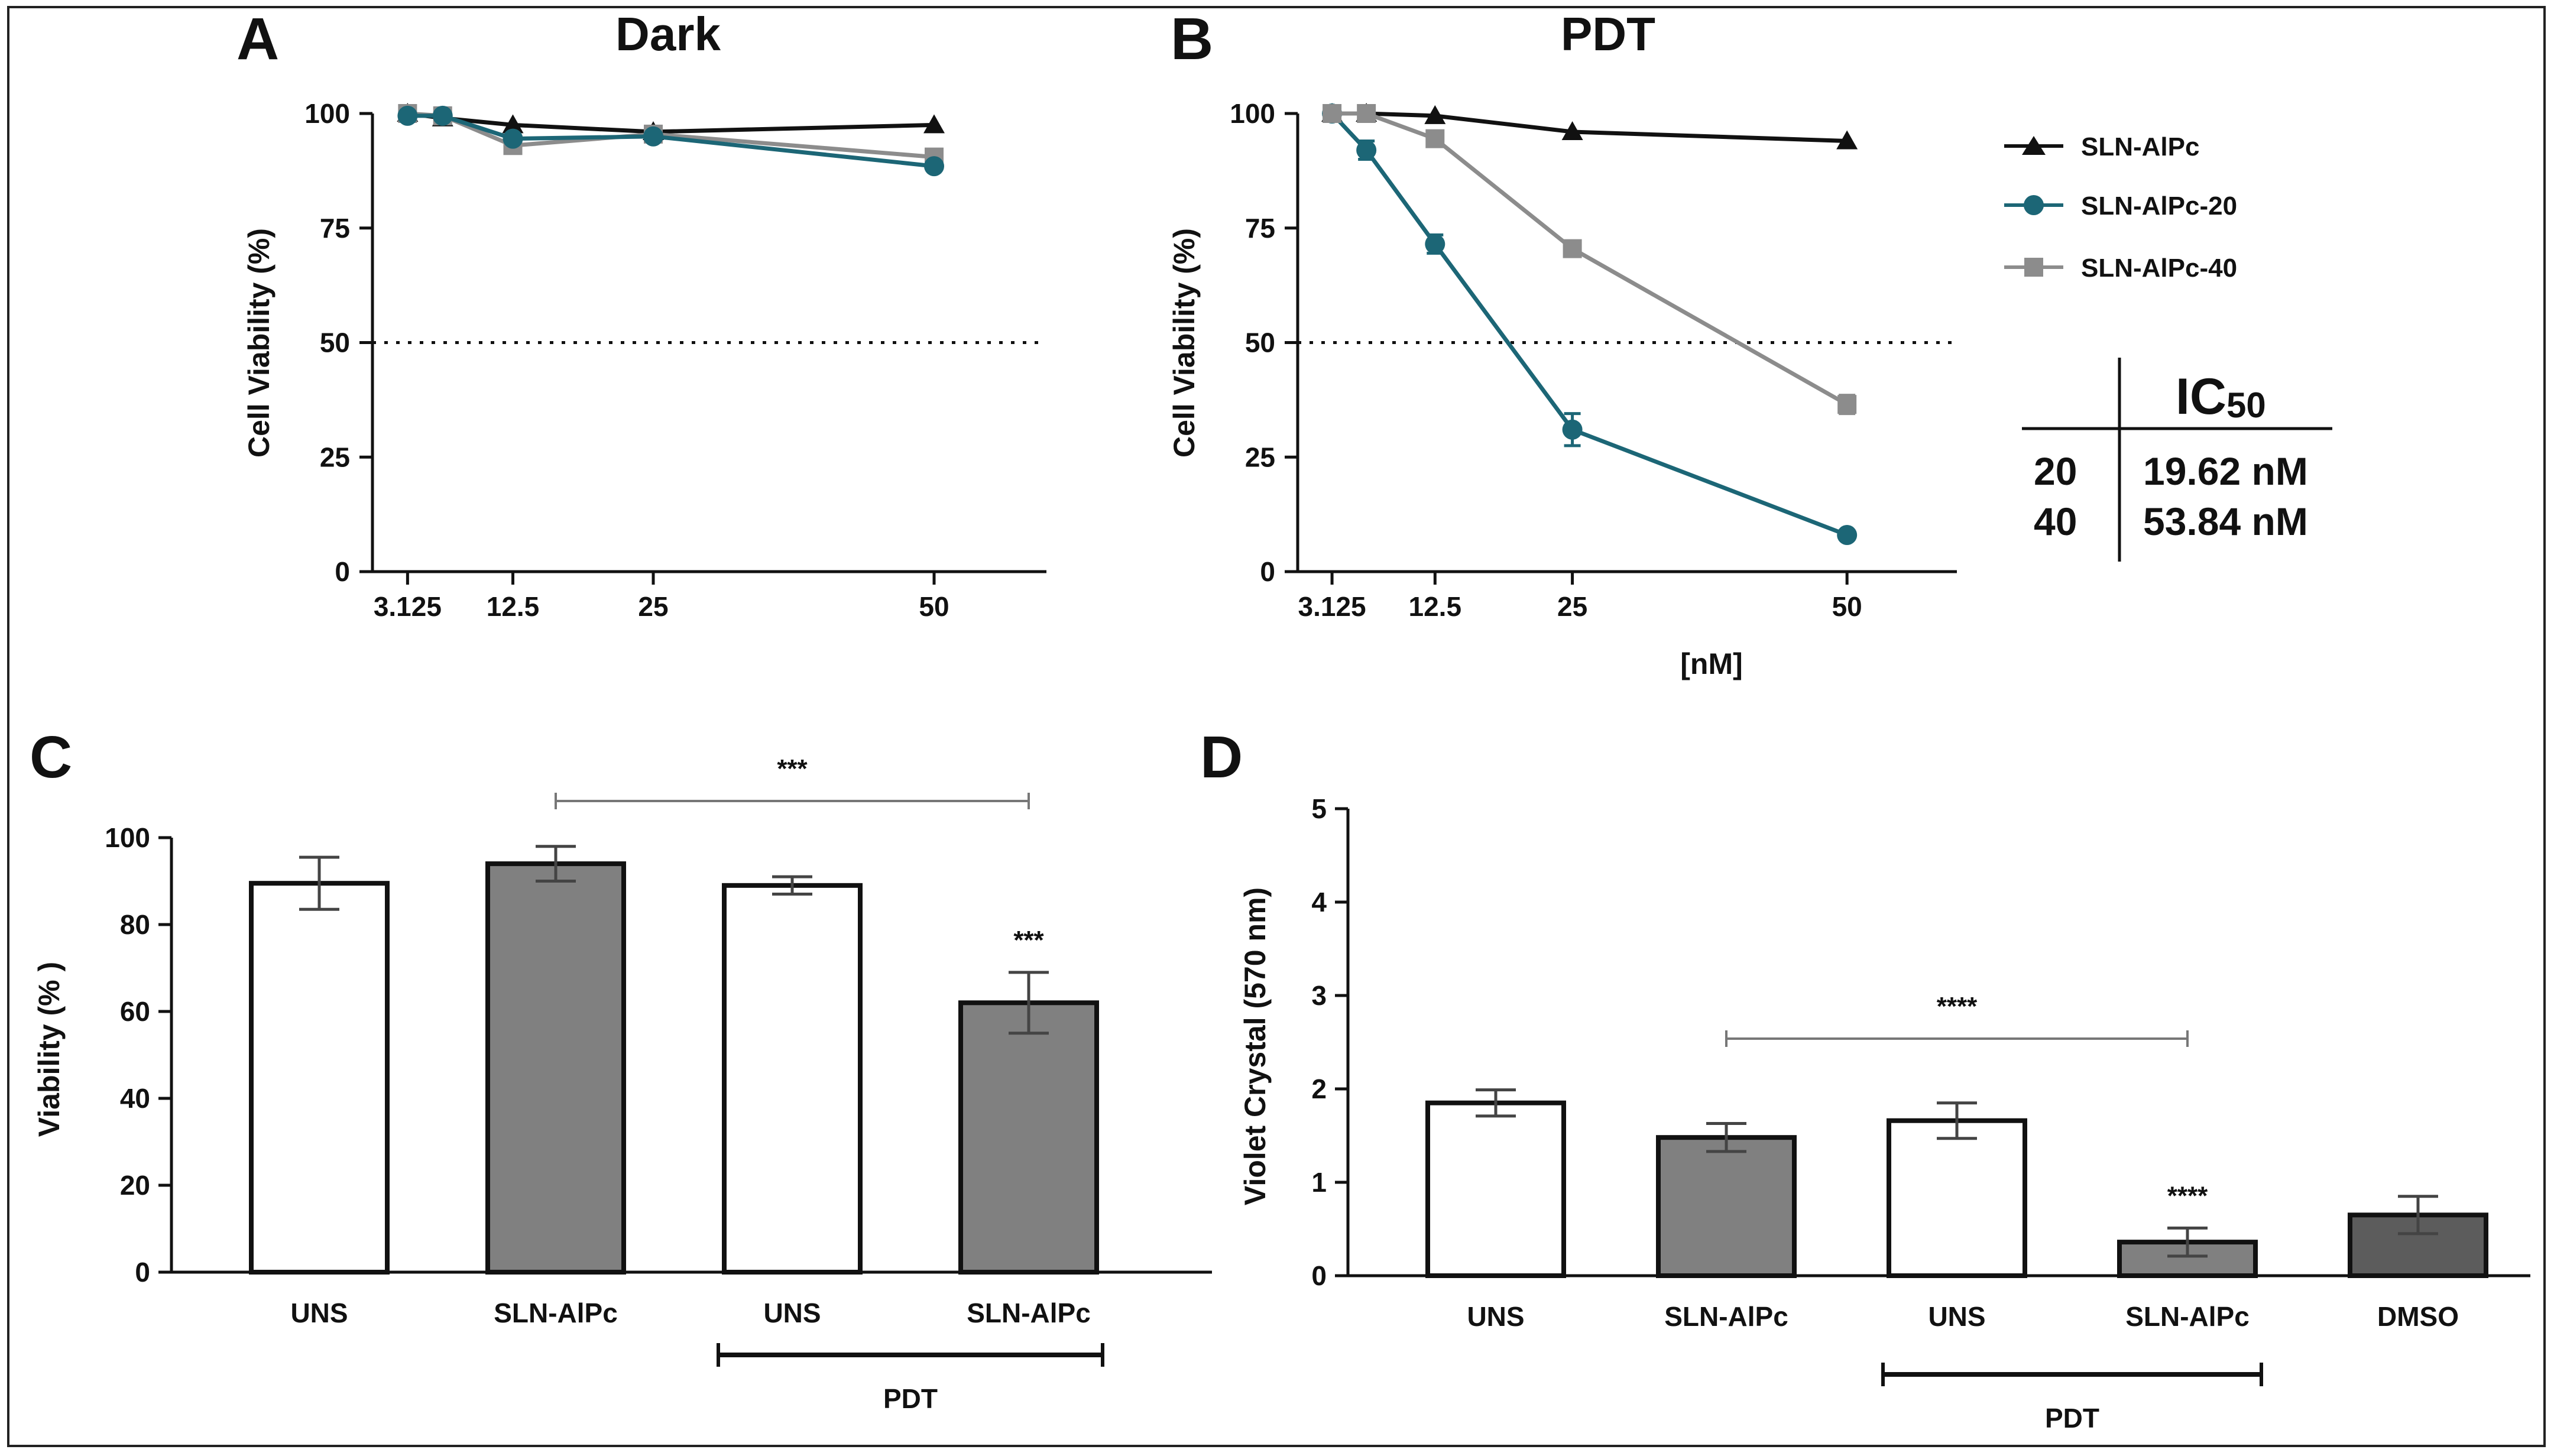  Describe the element at coordinates (2246, 405) in the screenshot. I see `ic50-header-sub: 50` at that location.